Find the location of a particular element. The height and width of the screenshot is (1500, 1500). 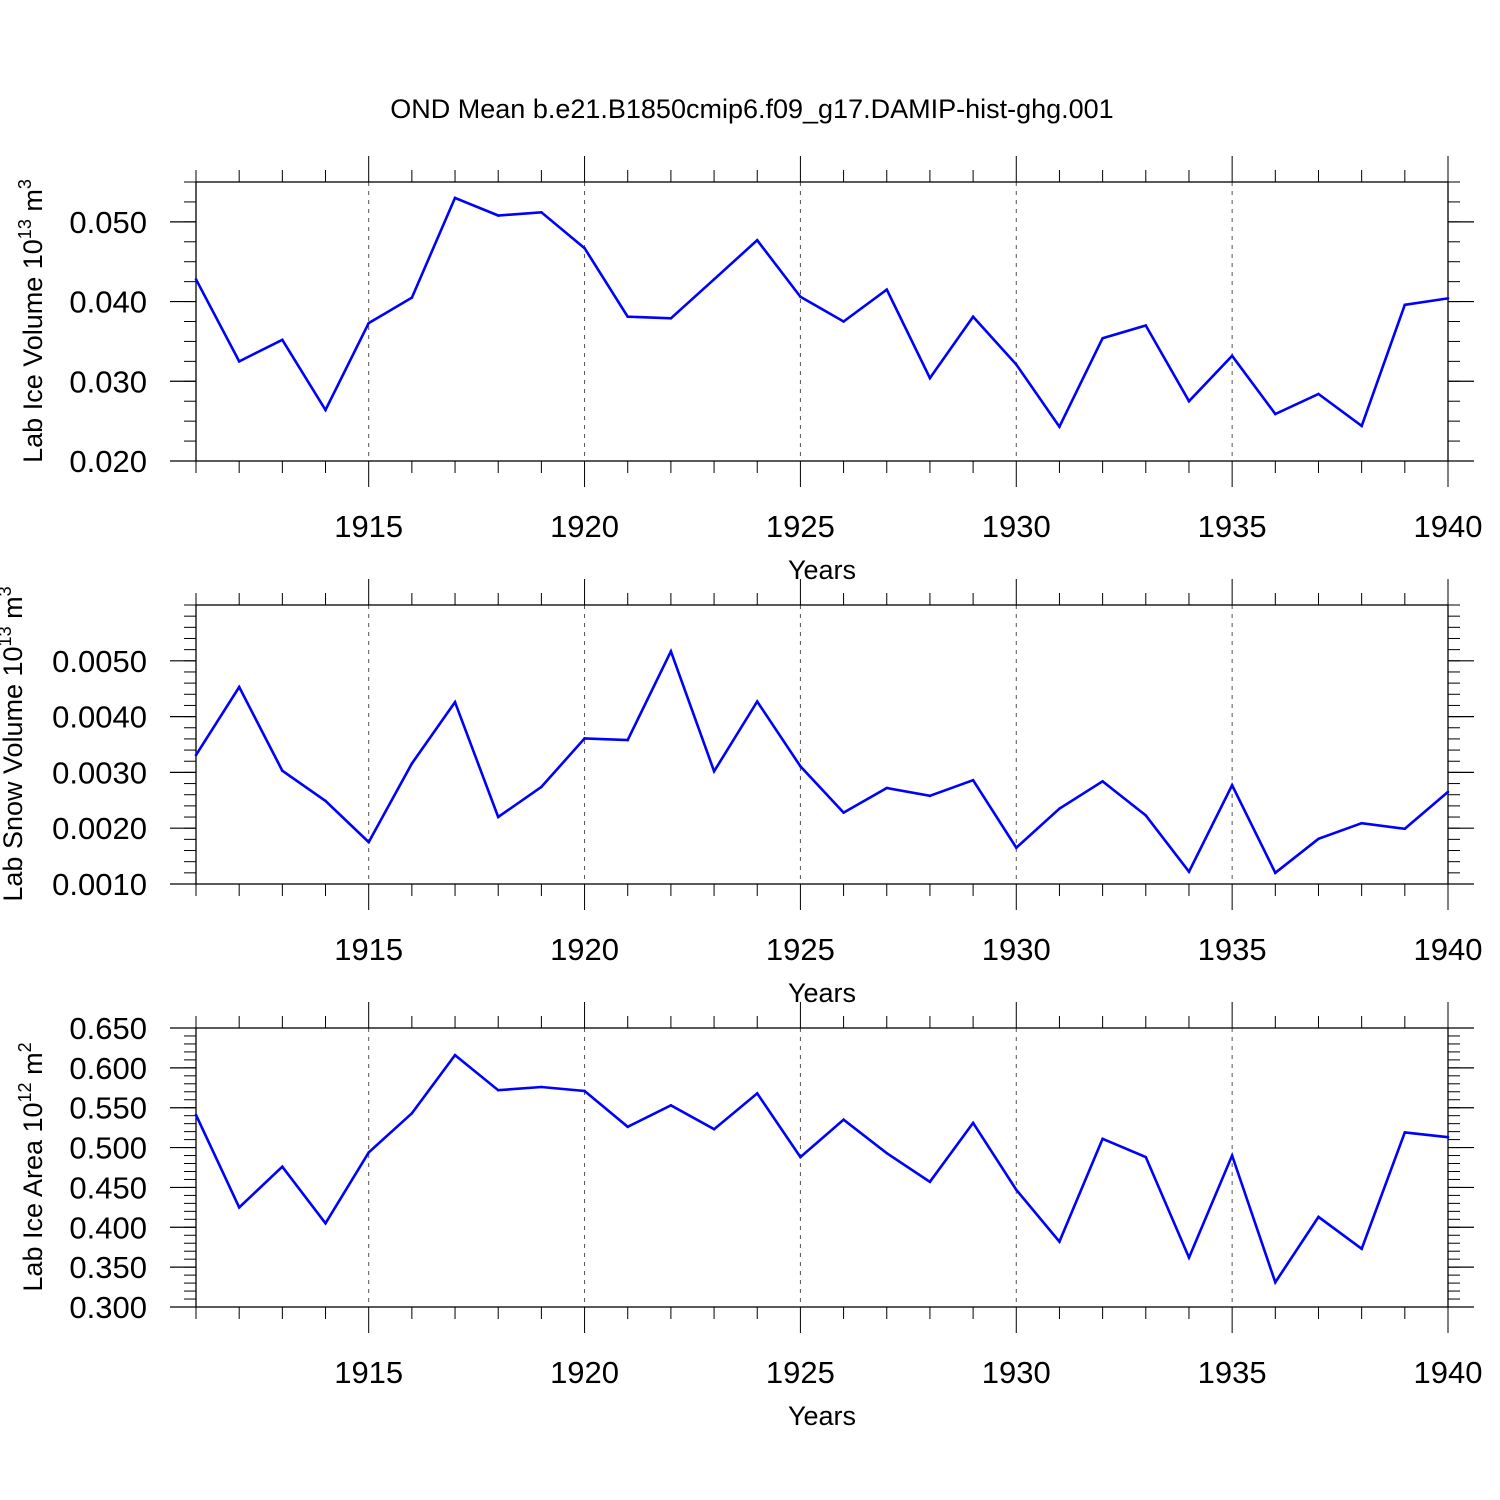

y-tick-label: 0.600 is located at coordinates (108, 1068).